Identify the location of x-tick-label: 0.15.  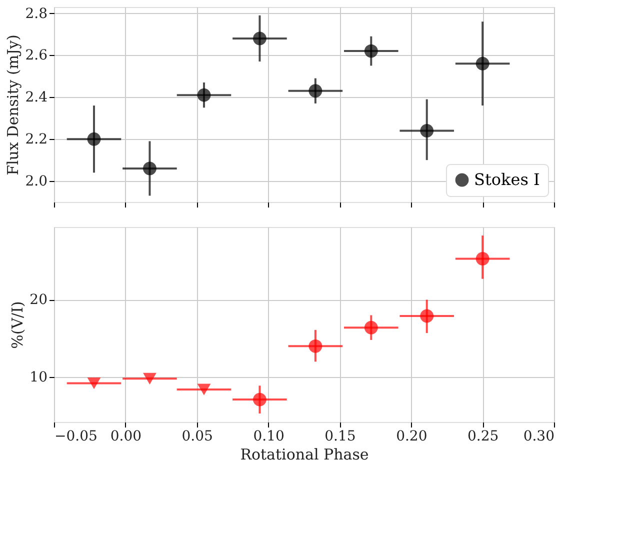
(340, 436).